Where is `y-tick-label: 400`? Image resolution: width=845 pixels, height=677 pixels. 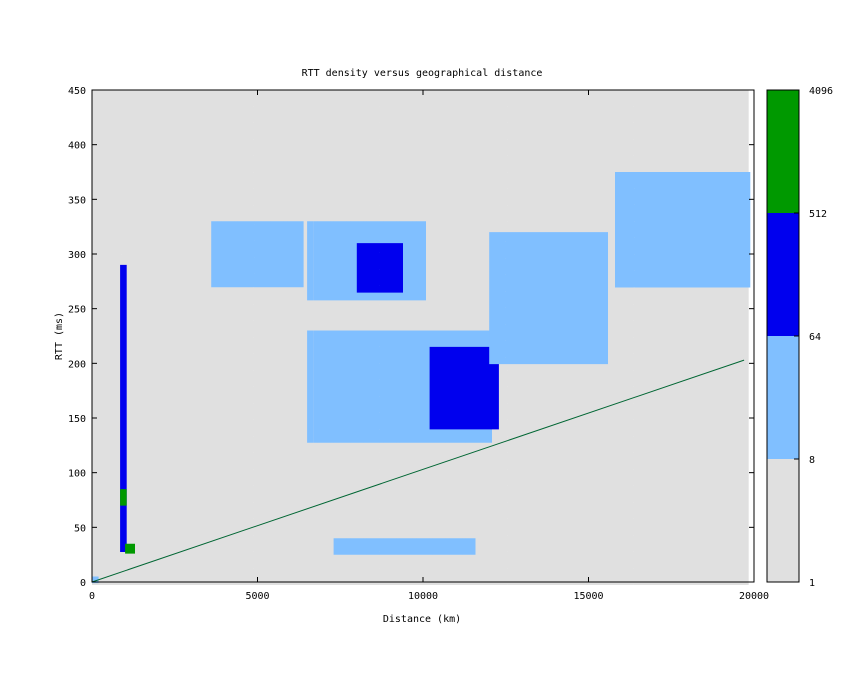
y-tick-label: 400 is located at coordinates (77, 146).